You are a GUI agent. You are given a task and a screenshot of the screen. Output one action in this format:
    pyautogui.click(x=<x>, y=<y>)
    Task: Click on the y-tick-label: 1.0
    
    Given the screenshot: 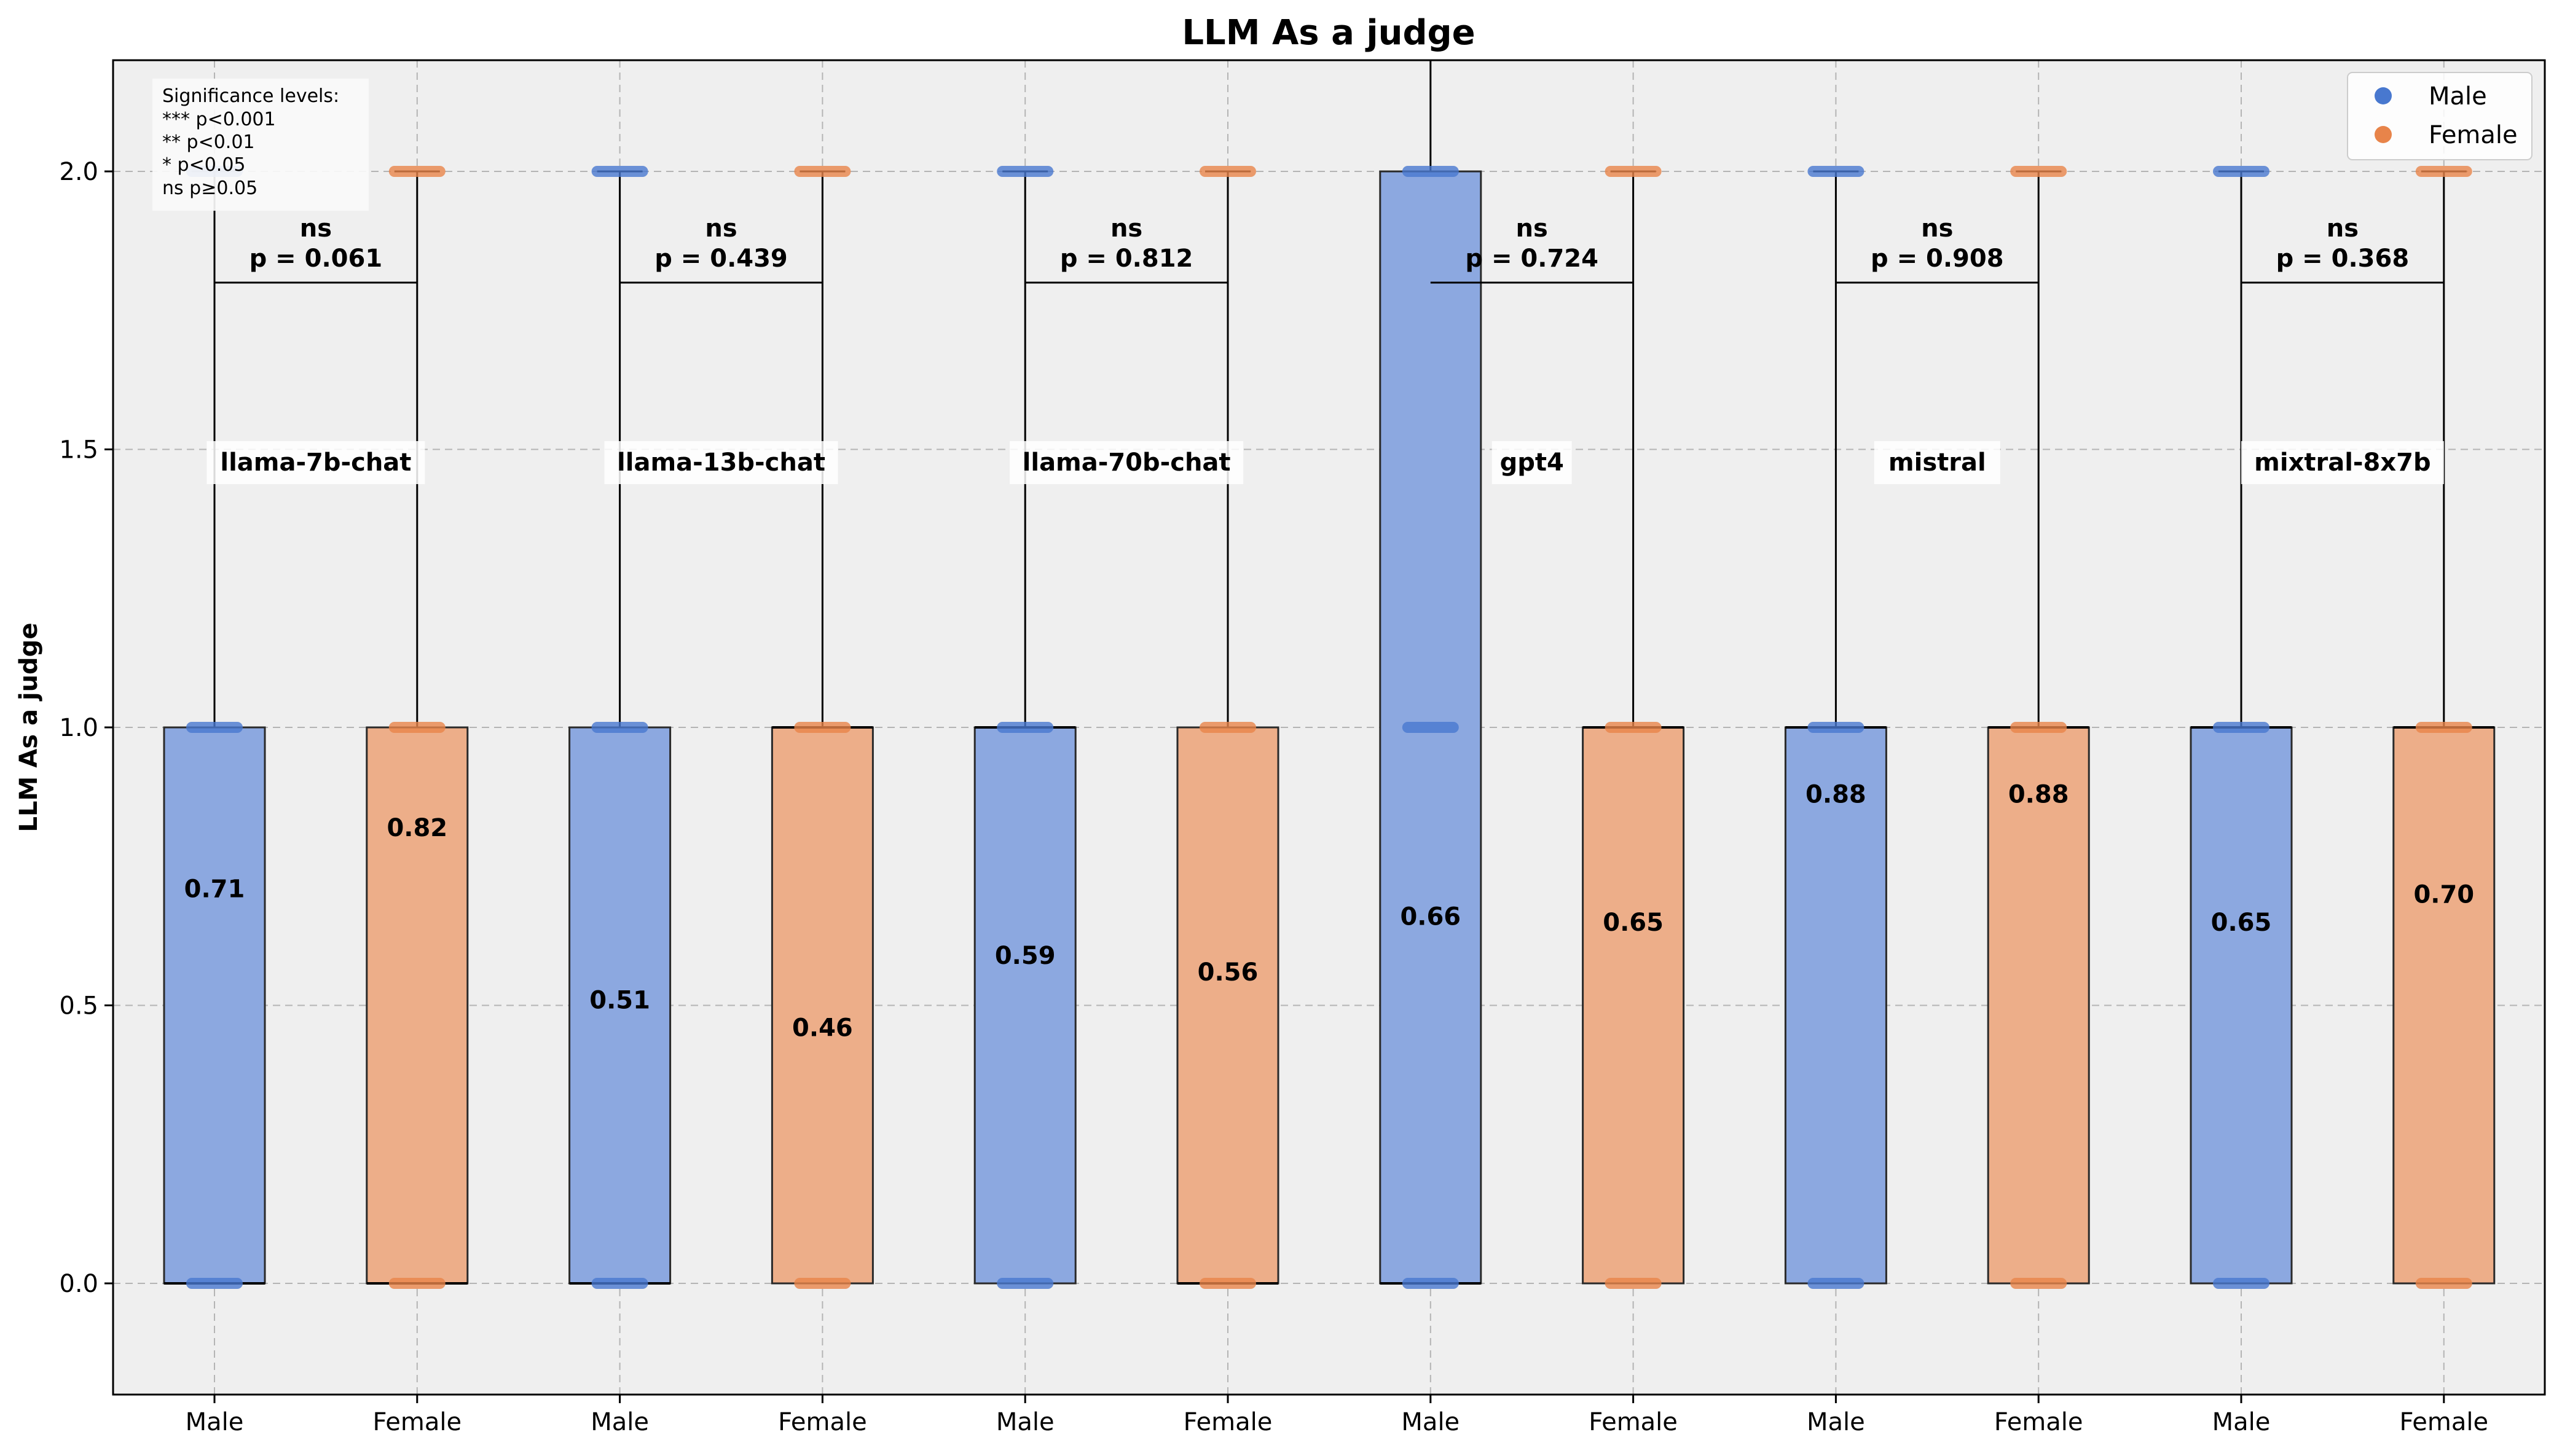 What is the action you would take?
    pyautogui.click(x=78, y=728)
    